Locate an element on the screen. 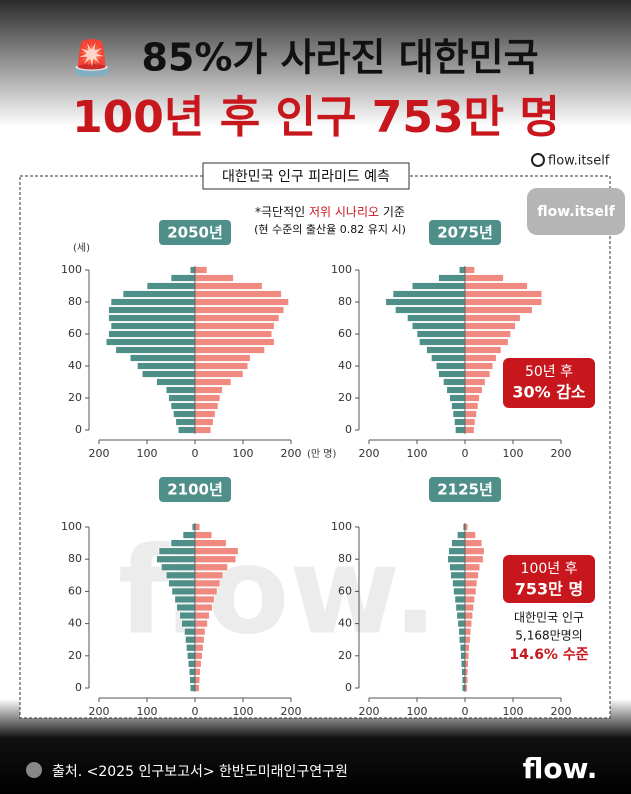  y-tick-label: 20 is located at coordinates (345, 655).